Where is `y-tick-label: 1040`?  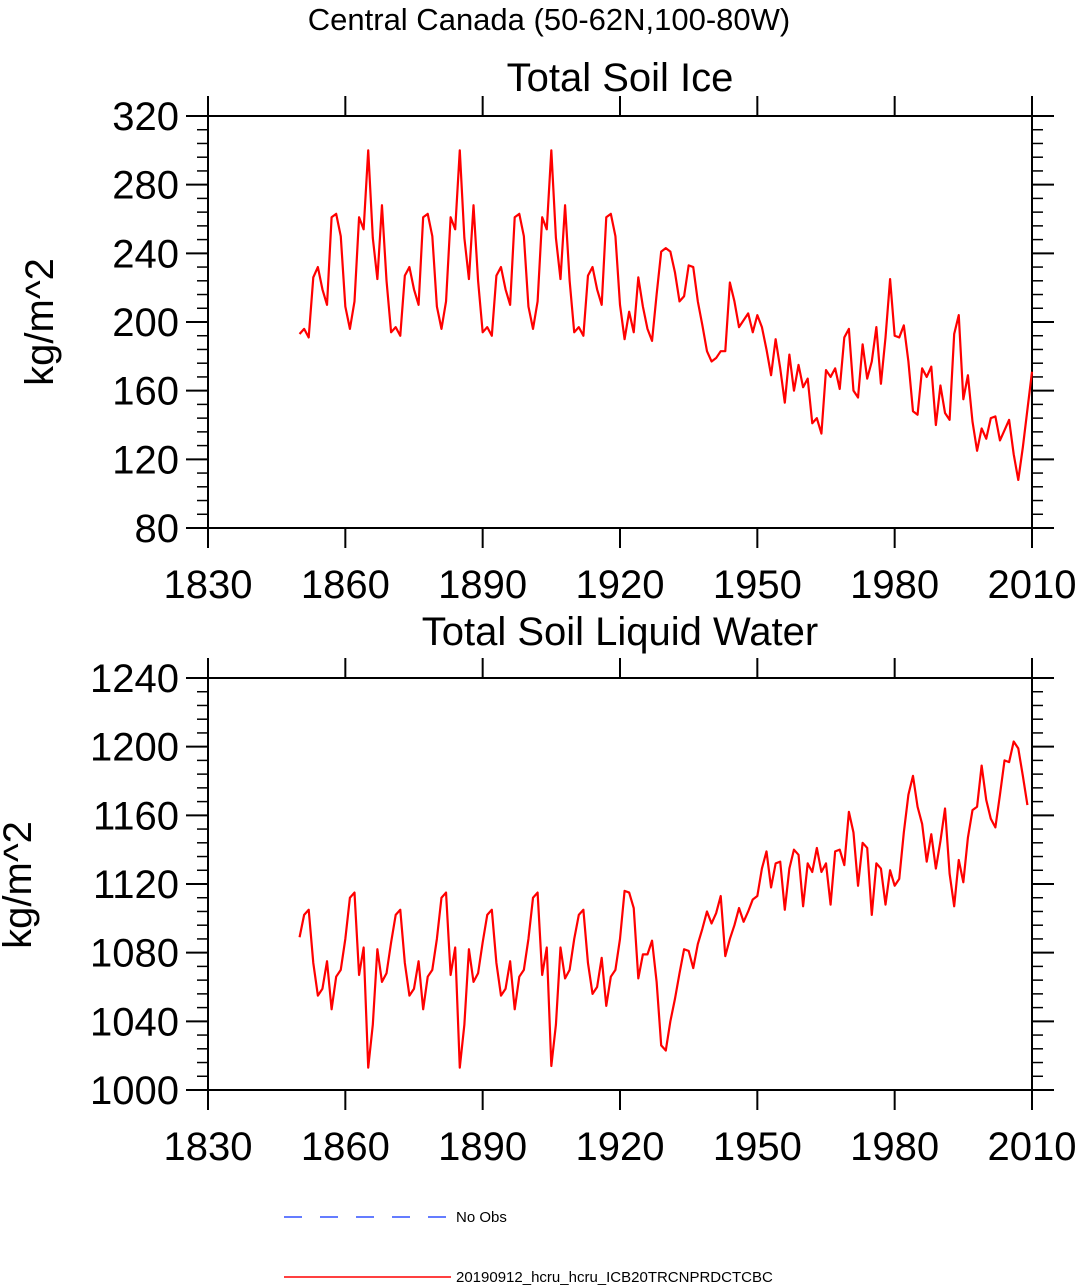 y-tick-label: 1040 is located at coordinates (134, 1022).